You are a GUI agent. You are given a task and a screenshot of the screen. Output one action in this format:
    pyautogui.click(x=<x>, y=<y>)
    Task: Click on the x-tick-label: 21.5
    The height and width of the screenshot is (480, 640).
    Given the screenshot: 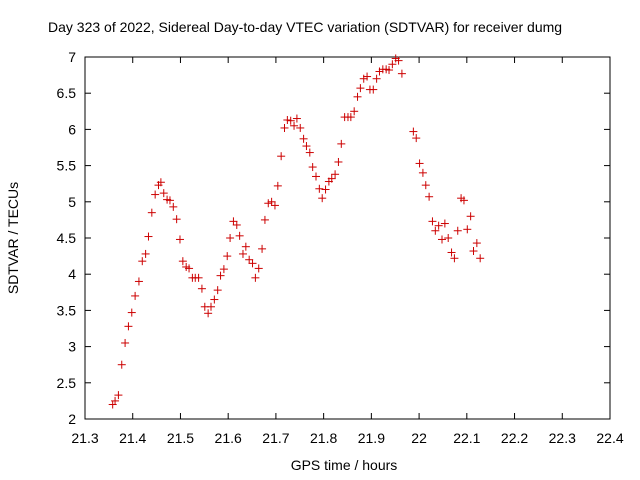 What is the action you would take?
    pyautogui.click(x=180, y=438)
    